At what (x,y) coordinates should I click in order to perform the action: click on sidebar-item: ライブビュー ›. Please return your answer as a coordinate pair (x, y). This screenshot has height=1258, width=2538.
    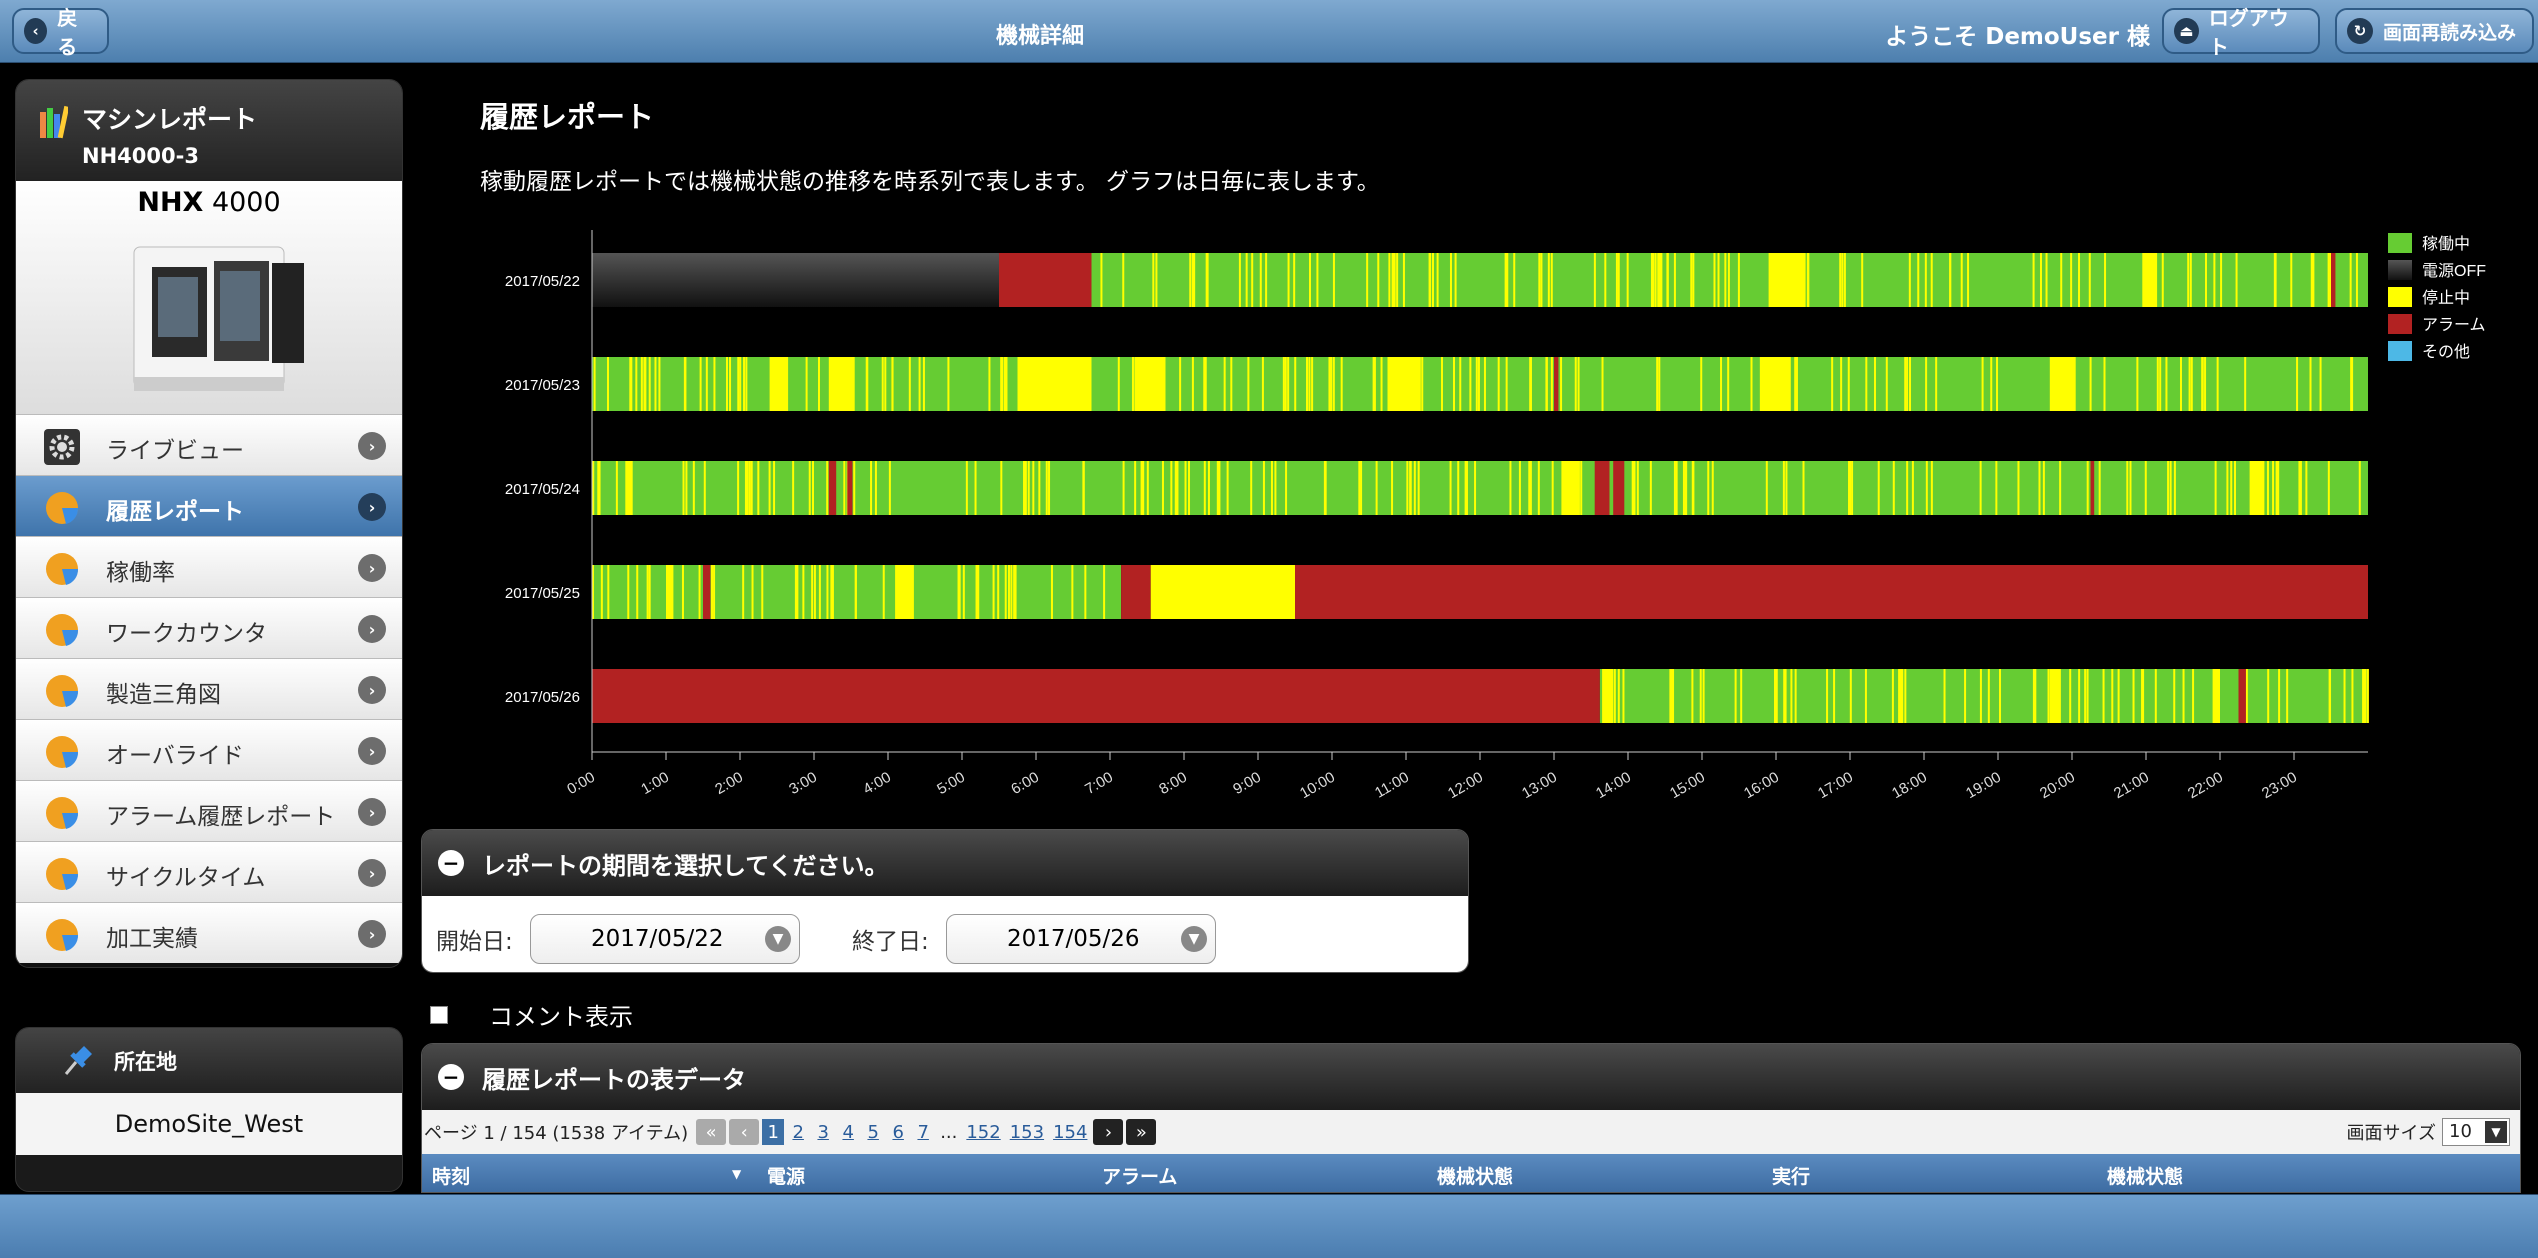
    Looking at the image, I should click on (209, 444).